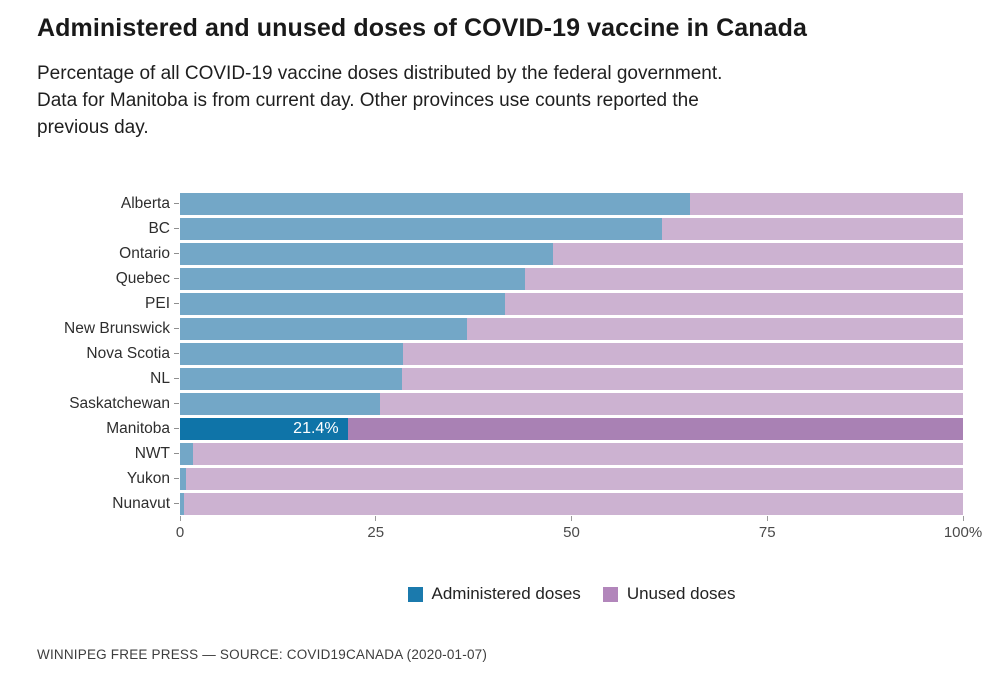 This screenshot has width=1000, height=692. I want to click on administered-segment: 21.4%, so click(264, 428).